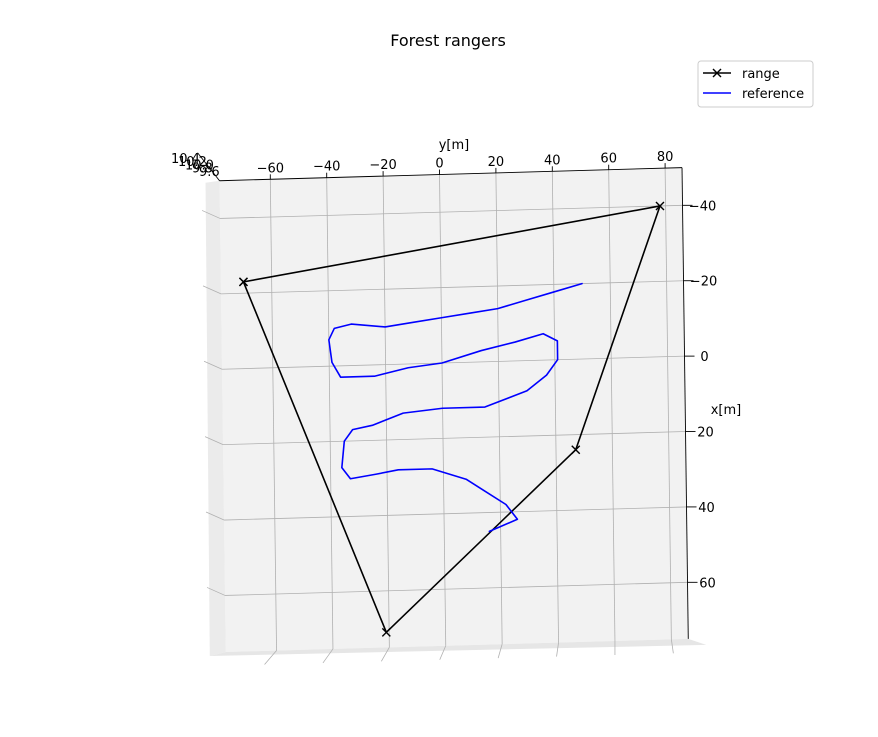  What do you see at coordinates (702, 206) in the screenshot?
I see `x-tick-label: −40` at bounding box center [702, 206].